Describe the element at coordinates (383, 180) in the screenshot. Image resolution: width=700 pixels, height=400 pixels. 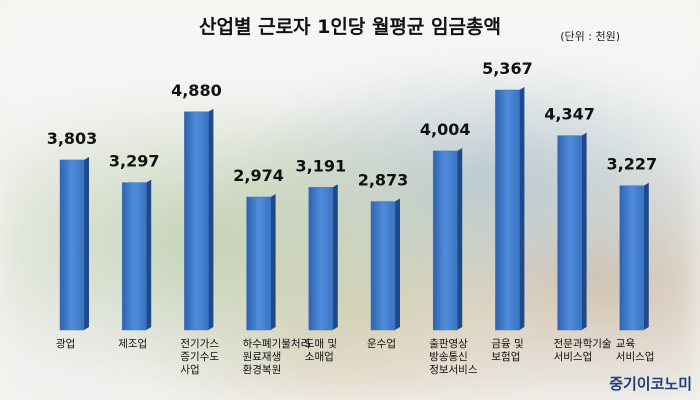
I see `value-label: 2,873` at that location.